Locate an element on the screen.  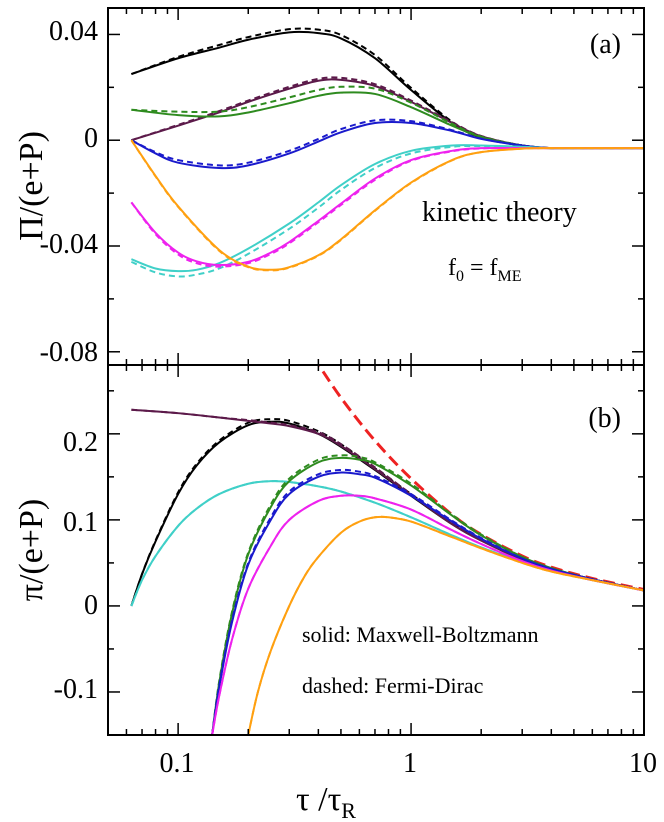
kinetic-theory-annotation: kinetic theory is located at coordinates (499, 212).